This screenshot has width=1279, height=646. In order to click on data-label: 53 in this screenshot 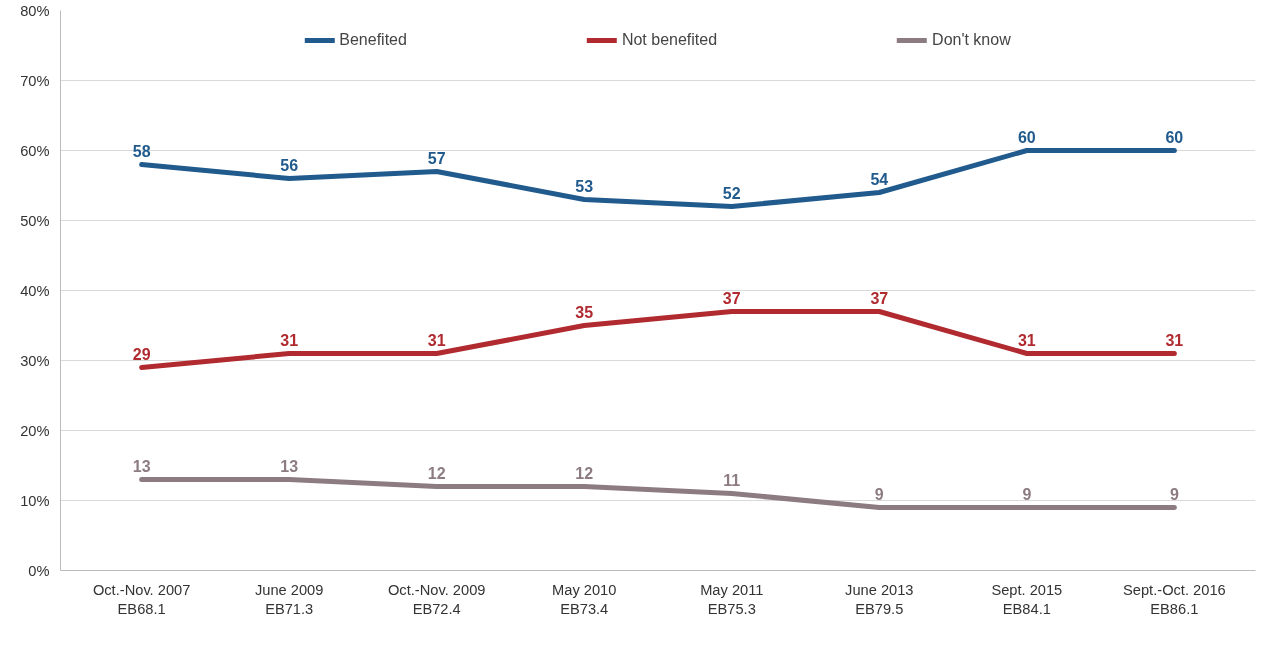, I will do `click(584, 186)`.